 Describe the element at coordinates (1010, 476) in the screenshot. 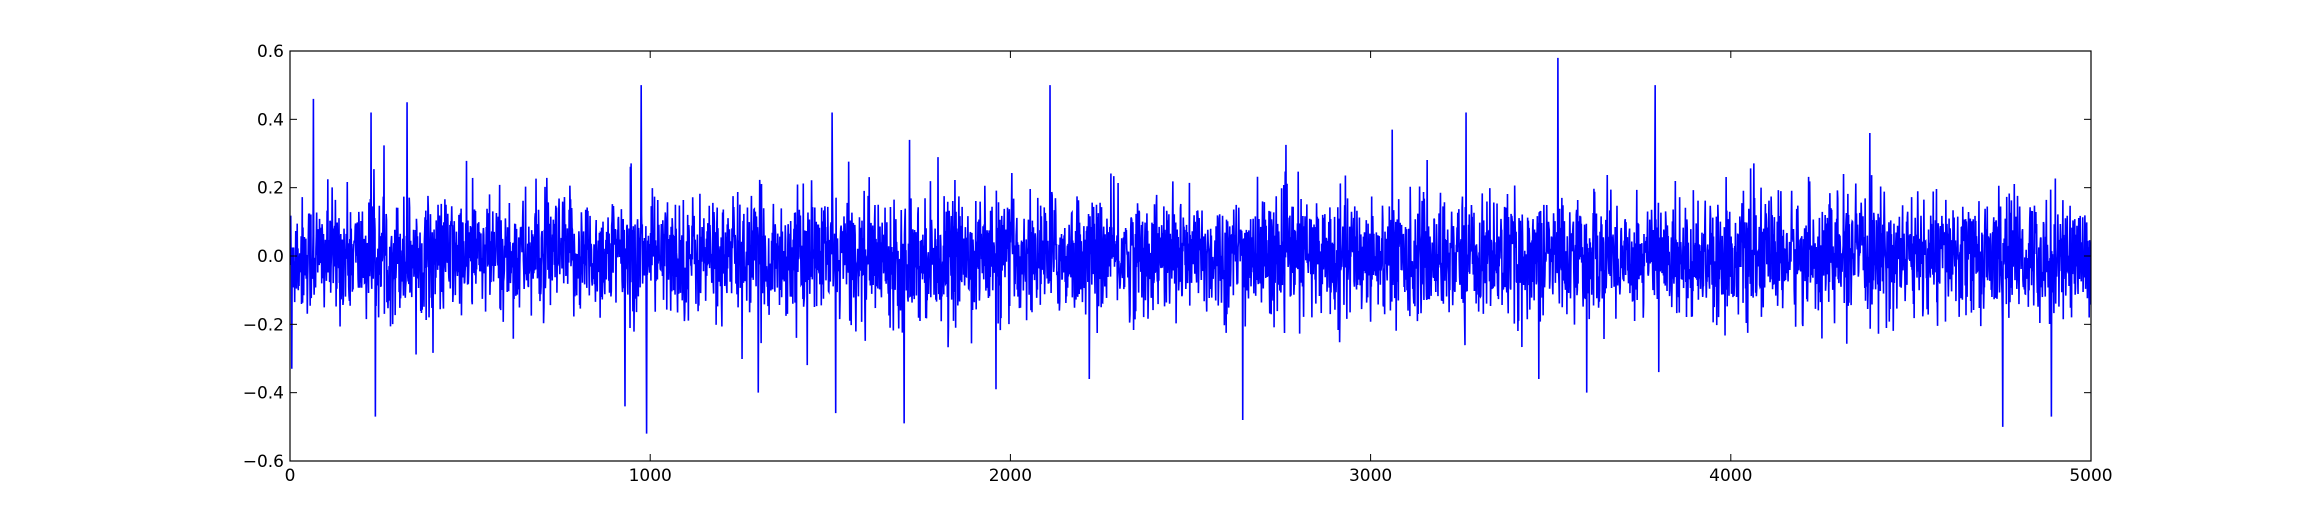

I see `x-tick-label: 2000` at that location.